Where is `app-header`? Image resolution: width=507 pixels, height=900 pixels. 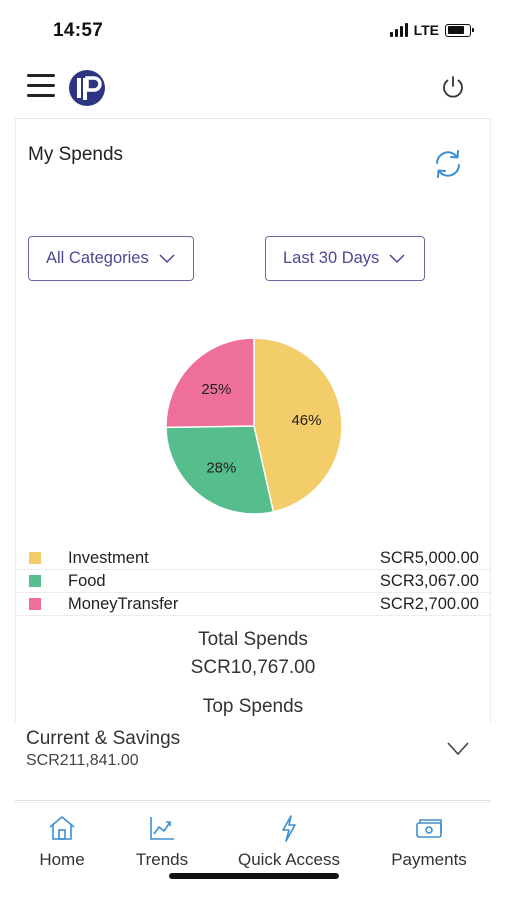 app-header is located at coordinates (253, 87).